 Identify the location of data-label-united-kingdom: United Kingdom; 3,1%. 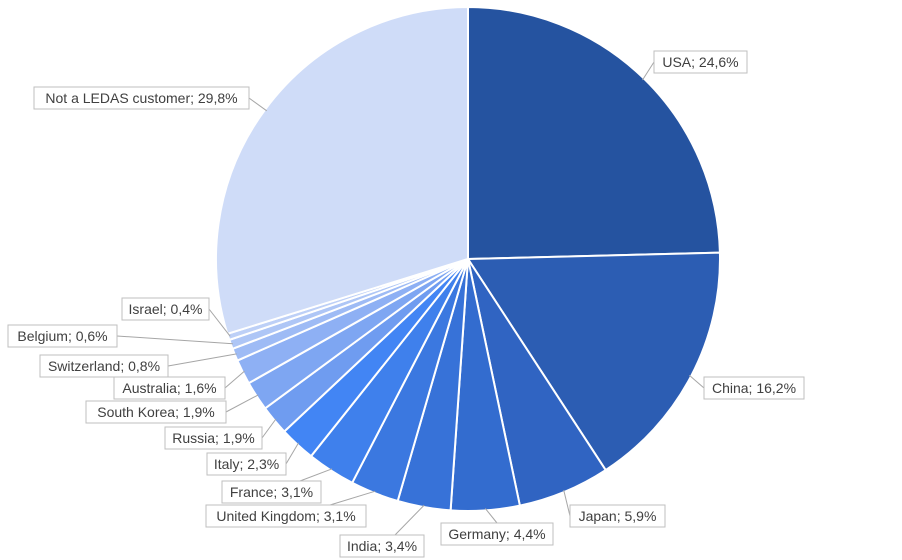
(286, 516).